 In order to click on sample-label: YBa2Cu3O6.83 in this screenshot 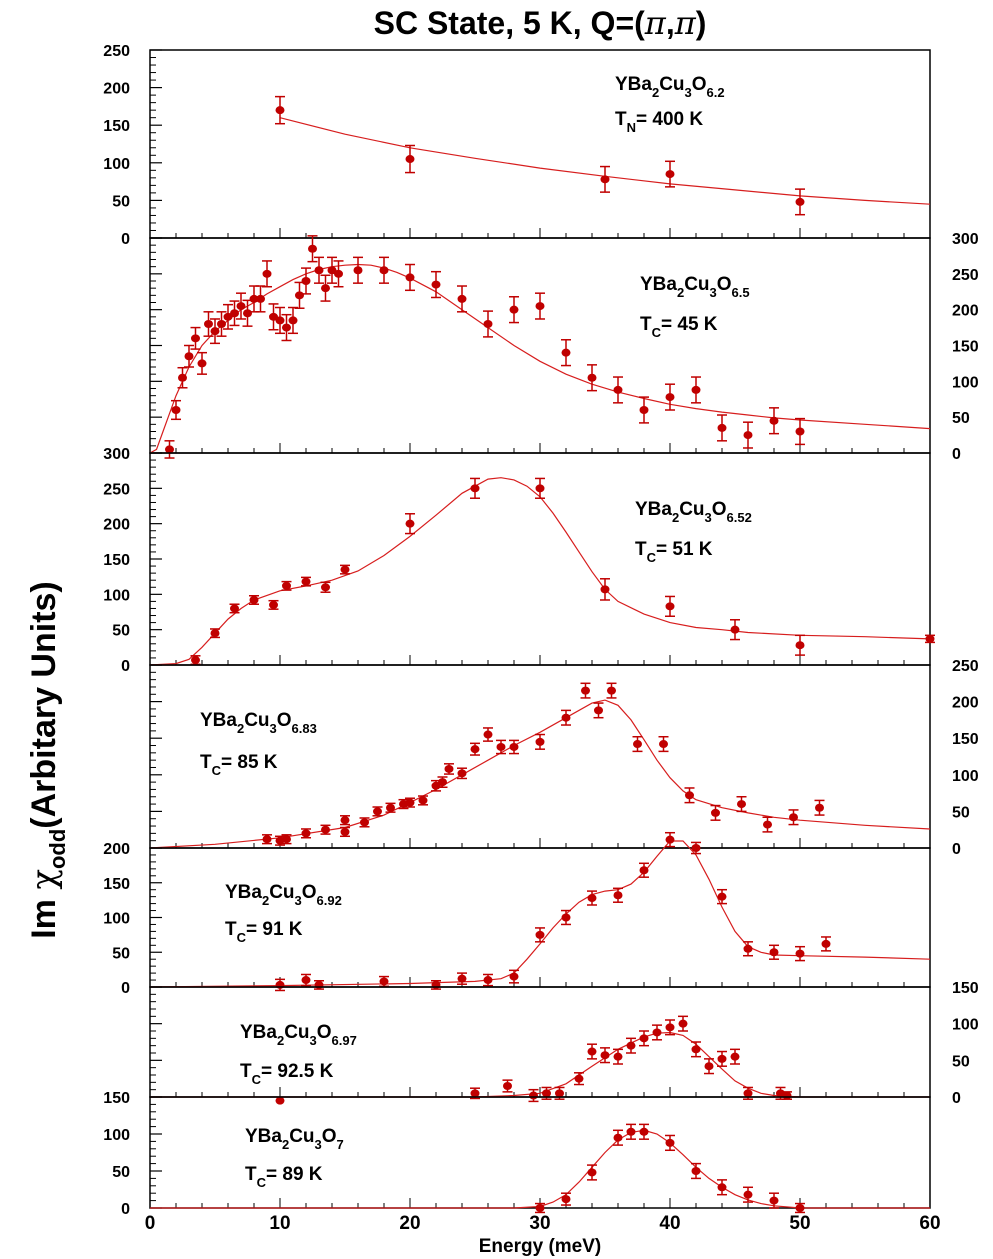, I will do `click(258, 723)`.